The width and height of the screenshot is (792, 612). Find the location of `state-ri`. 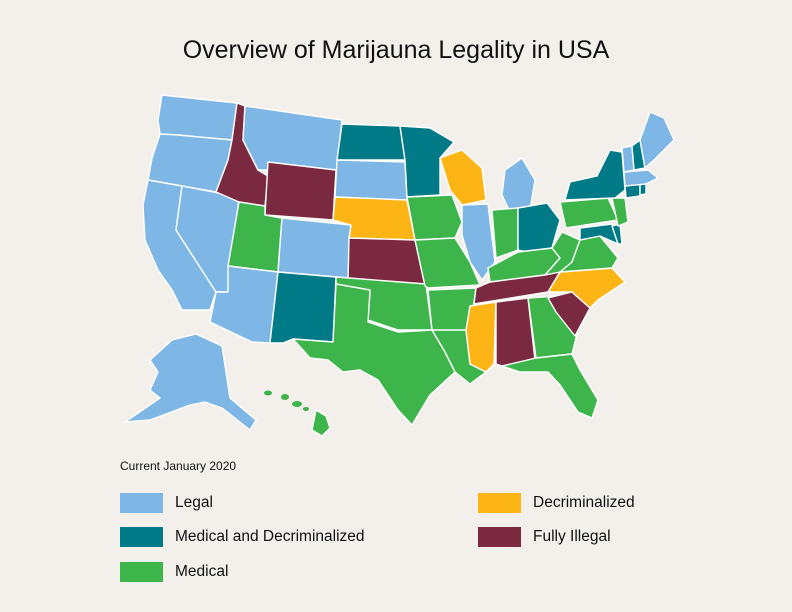

state-ri is located at coordinates (643, 189).